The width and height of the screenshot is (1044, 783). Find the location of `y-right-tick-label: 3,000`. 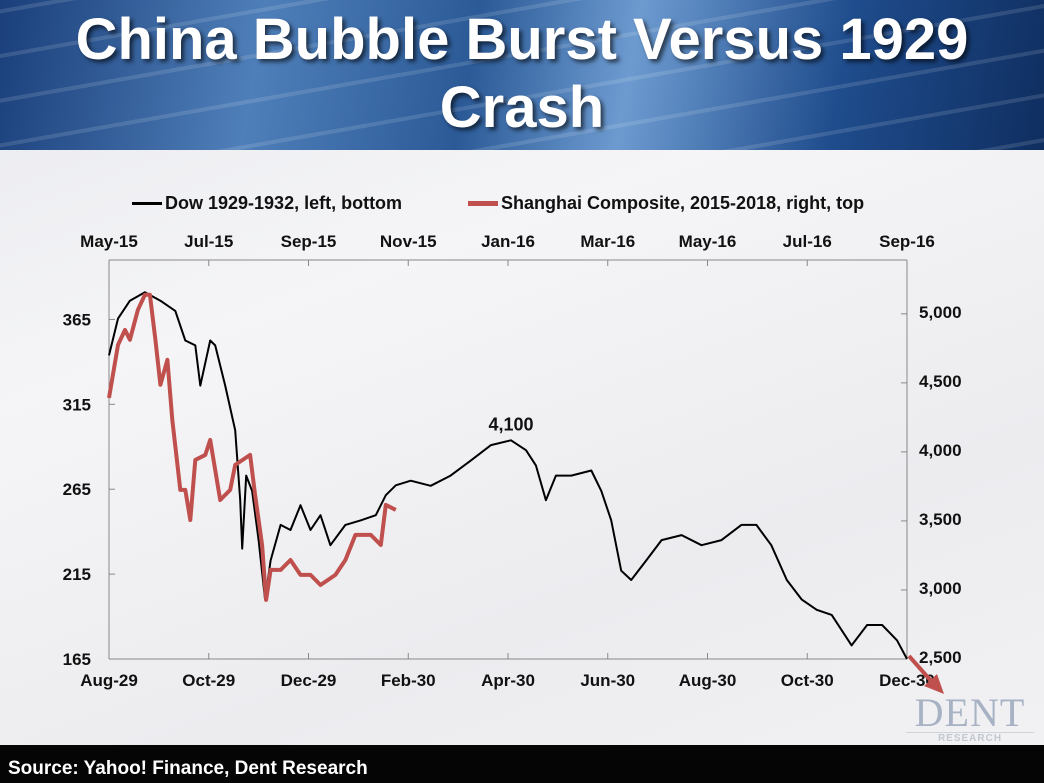

y-right-tick-label: 3,000 is located at coordinates (940, 588).